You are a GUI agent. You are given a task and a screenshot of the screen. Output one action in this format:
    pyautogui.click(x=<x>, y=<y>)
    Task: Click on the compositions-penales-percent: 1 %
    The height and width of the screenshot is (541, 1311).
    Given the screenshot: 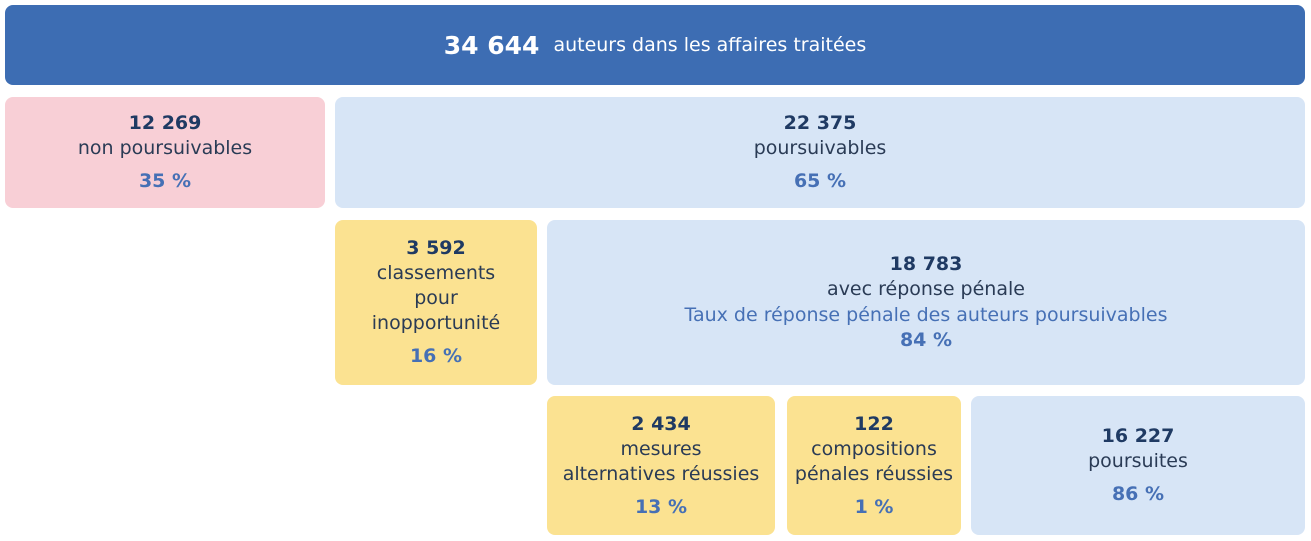 What is the action you would take?
    pyautogui.click(x=874, y=506)
    